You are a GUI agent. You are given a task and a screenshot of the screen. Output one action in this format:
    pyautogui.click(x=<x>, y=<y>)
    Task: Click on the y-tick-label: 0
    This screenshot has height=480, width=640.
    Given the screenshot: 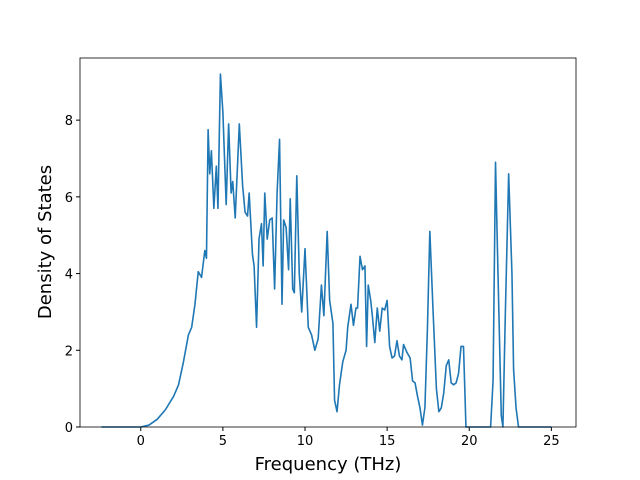 What is the action you would take?
    pyautogui.click(x=69, y=428)
    